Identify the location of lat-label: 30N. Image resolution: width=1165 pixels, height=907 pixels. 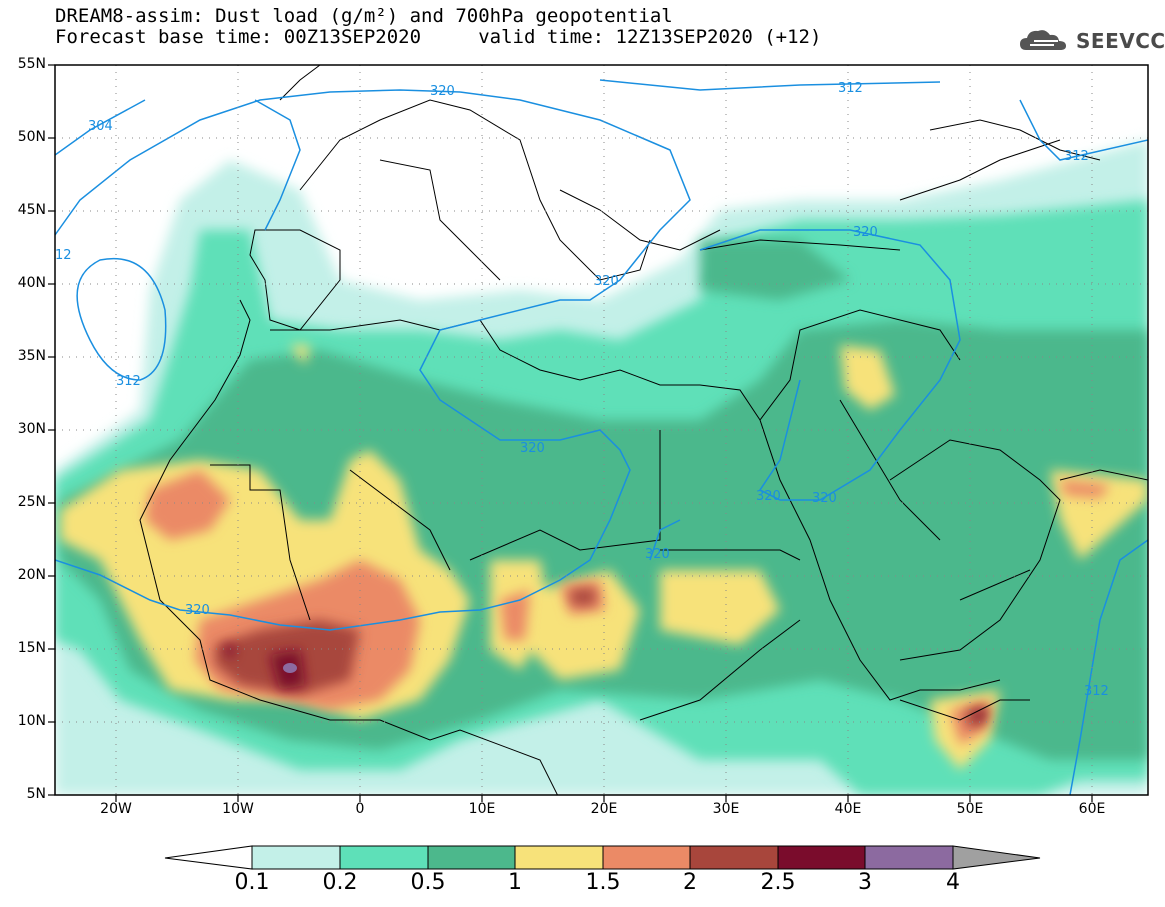
(31, 429).